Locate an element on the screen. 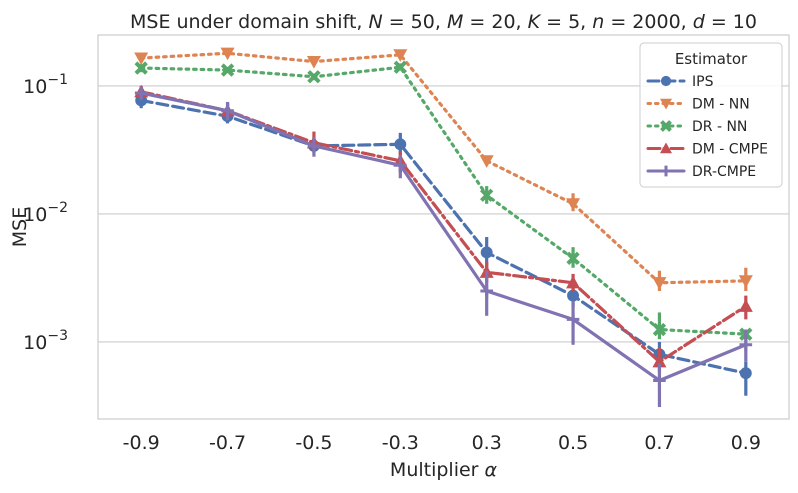 The image size is (798, 493). x-tick-label: -0.7 is located at coordinates (227, 443).